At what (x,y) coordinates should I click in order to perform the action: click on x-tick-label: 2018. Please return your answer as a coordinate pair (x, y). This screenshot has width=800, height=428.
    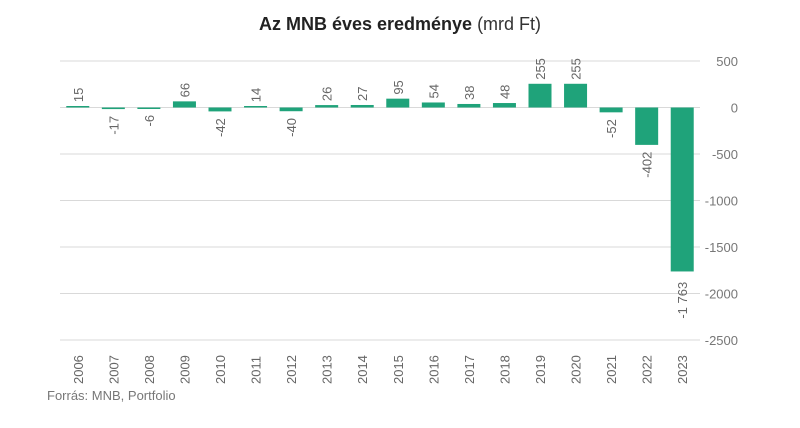
    Looking at the image, I should click on (504, 369).